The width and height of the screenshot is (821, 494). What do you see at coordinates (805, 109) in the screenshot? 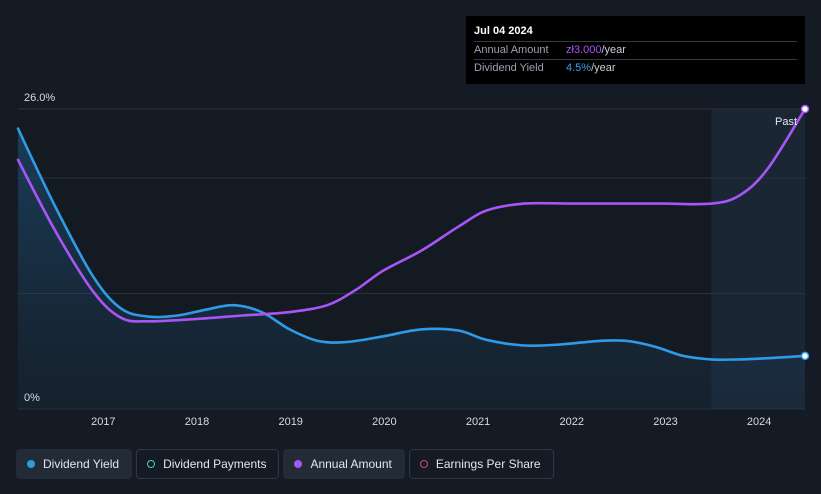
I see `annual-amount-end-marker` at bounding box center [805, 109].